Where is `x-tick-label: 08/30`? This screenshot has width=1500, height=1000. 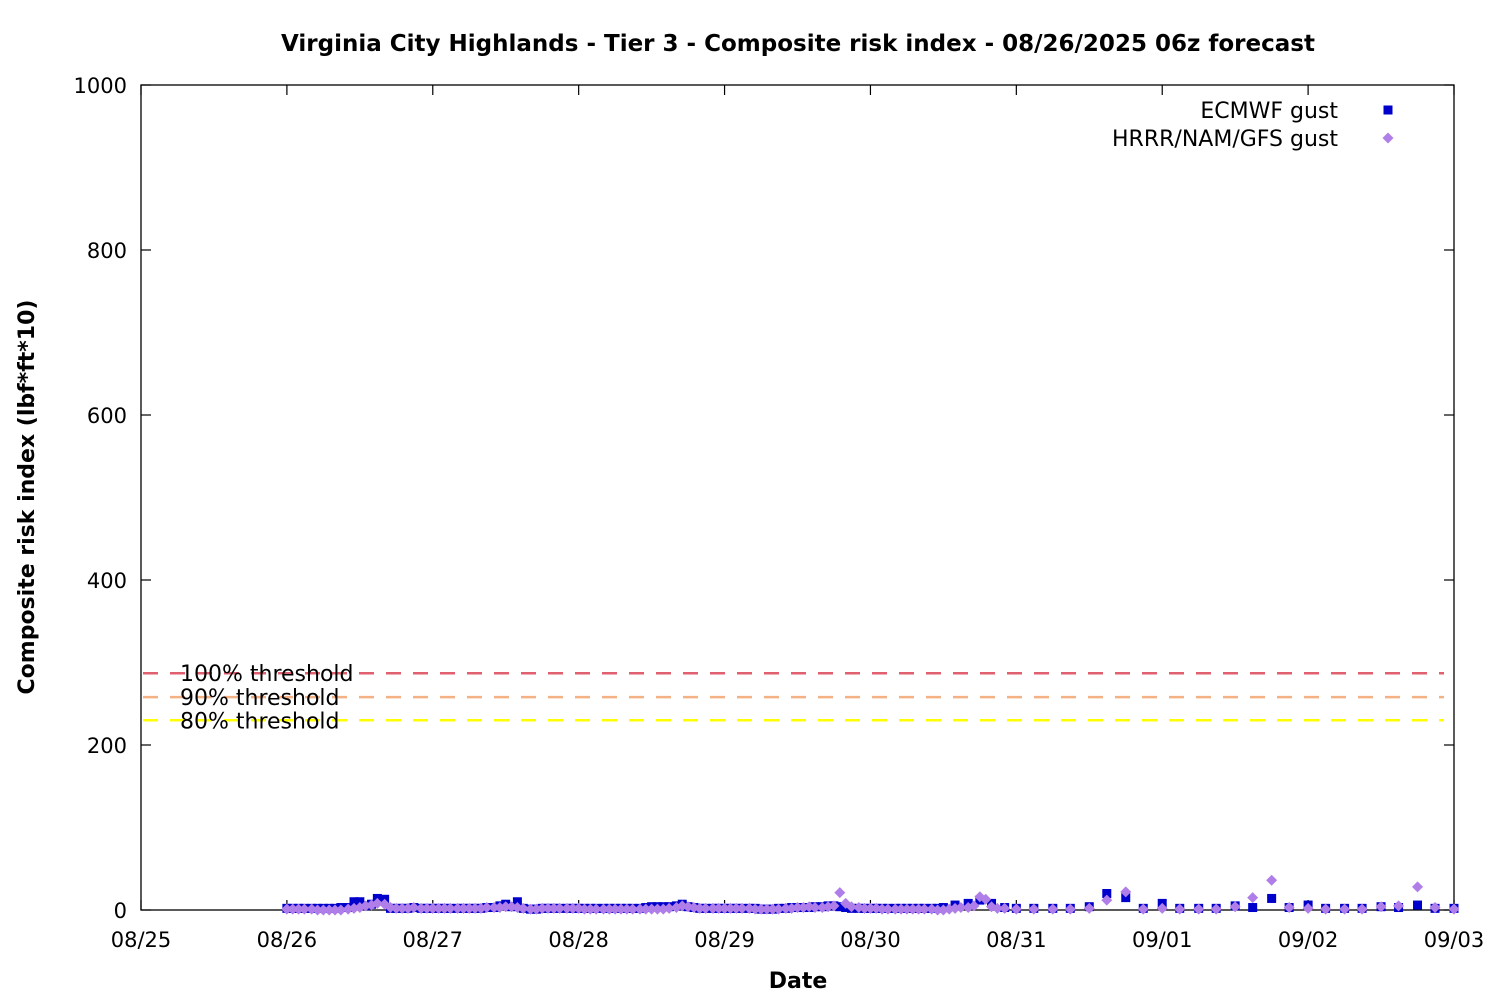 x-tick-label: 08/30 is located at coordinates (870, 940).